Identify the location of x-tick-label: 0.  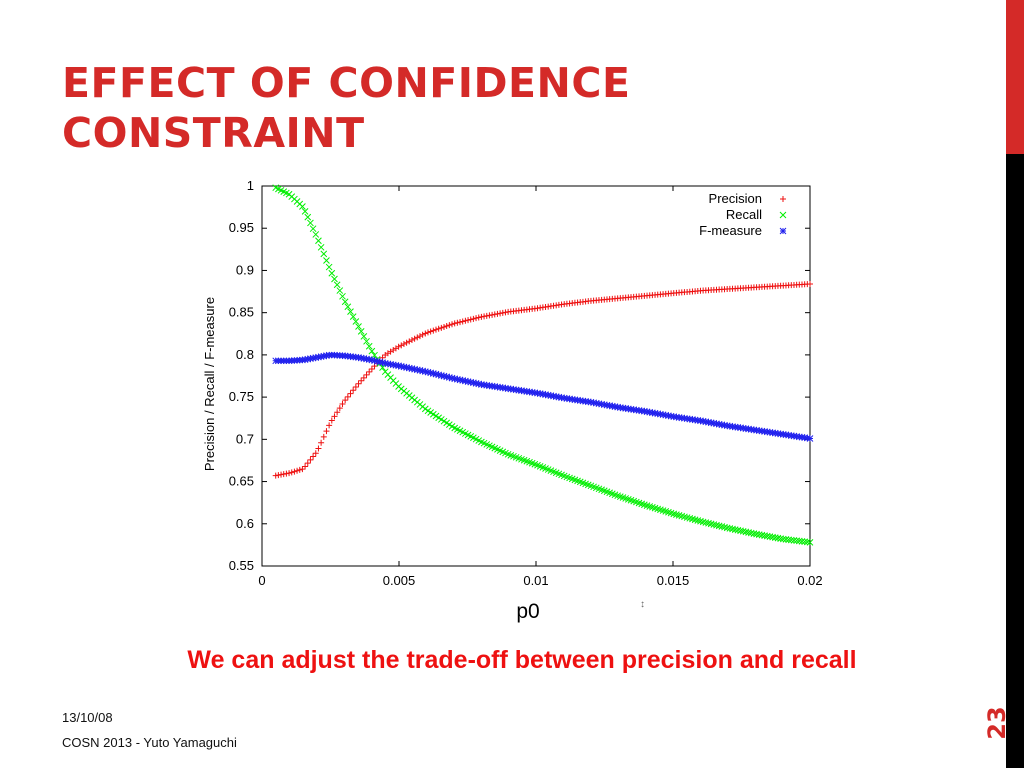
(261, 580).